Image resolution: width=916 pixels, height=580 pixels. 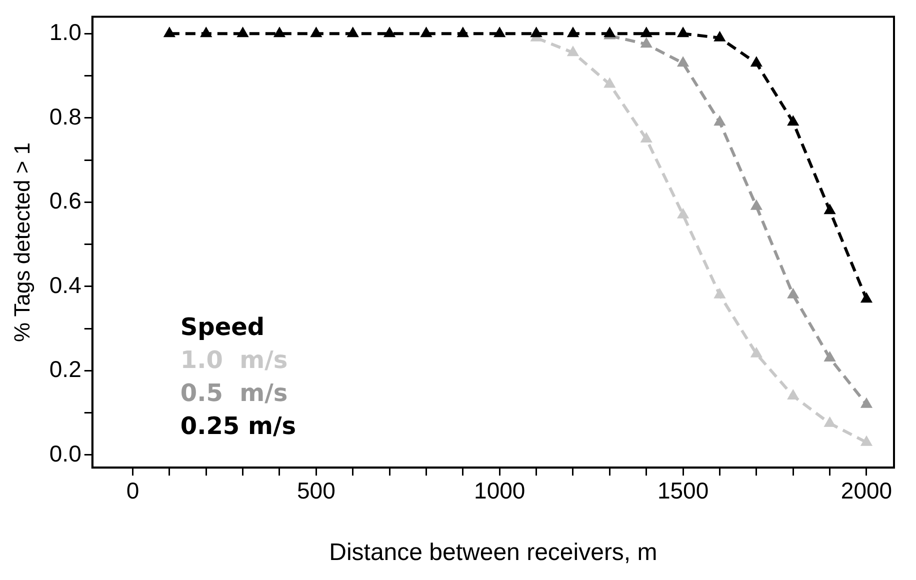 What do you see at coordinates (866, 491) in the screenshot?
I see `x-tick-label: 2000` at bounding box center [866, 491].